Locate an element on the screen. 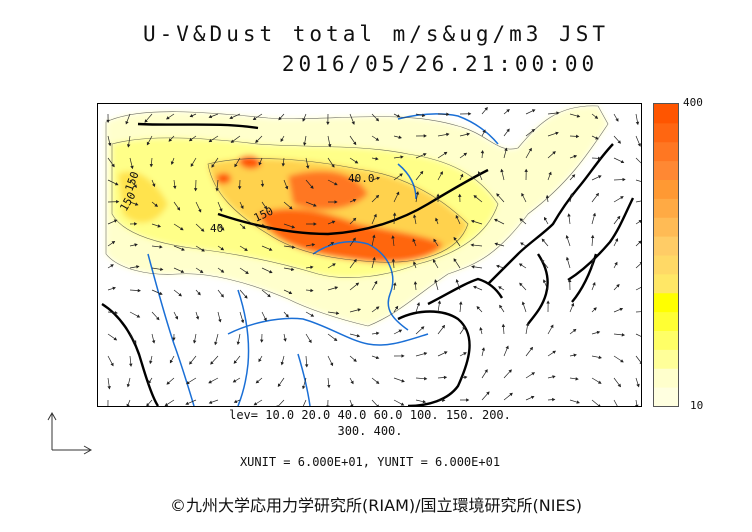  copyright-notice: ©九州大学応用力学研究所(RIAM)/国立環境研究所(NIES) is located at coordinates (376, 505).